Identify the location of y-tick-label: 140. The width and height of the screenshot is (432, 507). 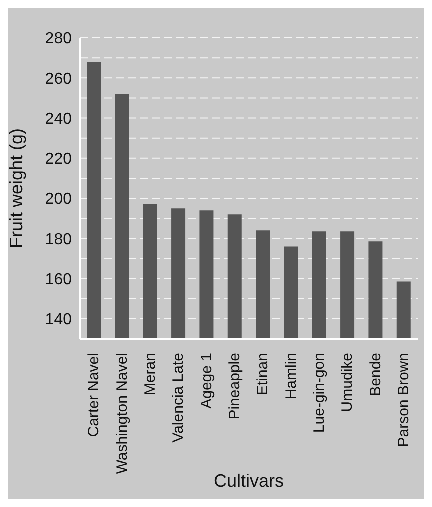
(58, 320).